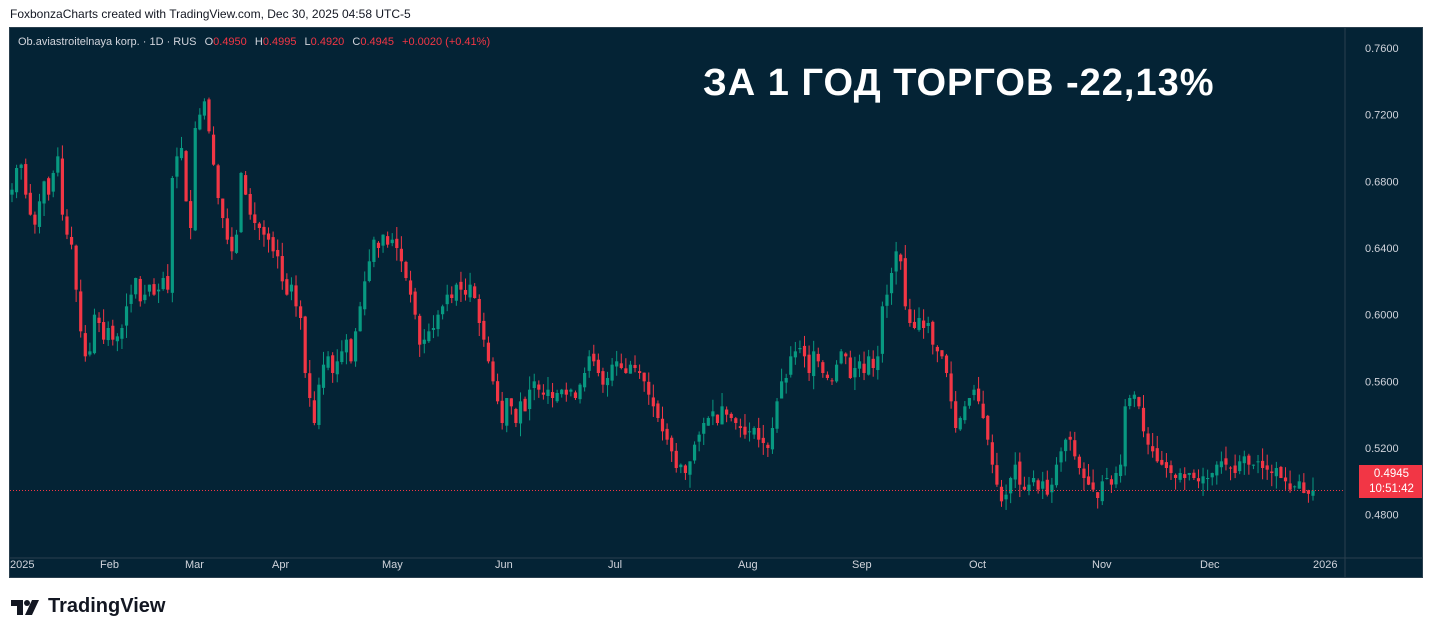  Describe the element at coordinates (1325, 565) in the screenshot. I see `x-tick-label: 2026` at that location.